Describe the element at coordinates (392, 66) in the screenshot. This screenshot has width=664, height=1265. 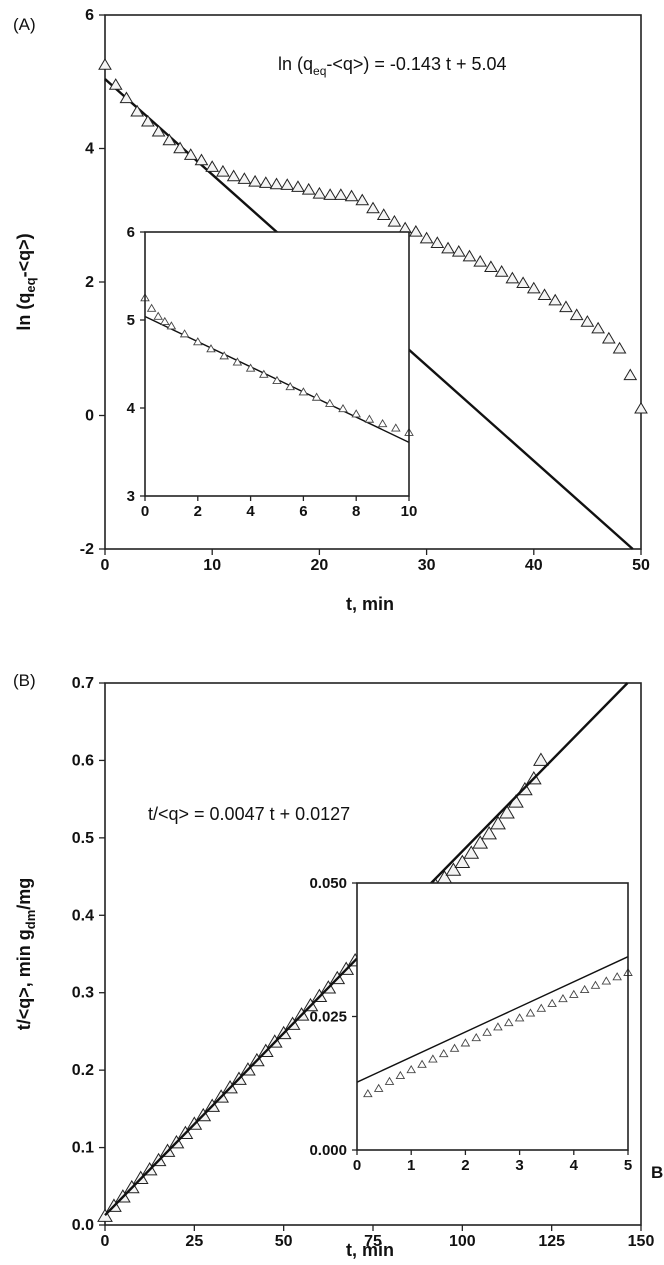
I see `panel-a-equation: ln (qeq-<q>) = -0.143 t + 5.04` at that location.